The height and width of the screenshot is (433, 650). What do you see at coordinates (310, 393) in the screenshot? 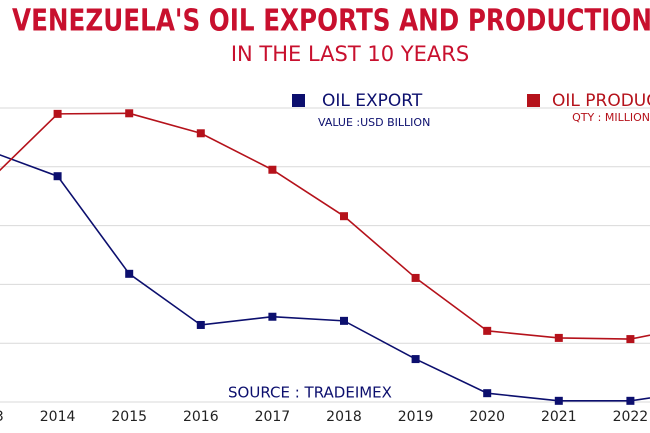
I see `source: SOURCE : TRADEIMEX` at bounding box center [310, 393].